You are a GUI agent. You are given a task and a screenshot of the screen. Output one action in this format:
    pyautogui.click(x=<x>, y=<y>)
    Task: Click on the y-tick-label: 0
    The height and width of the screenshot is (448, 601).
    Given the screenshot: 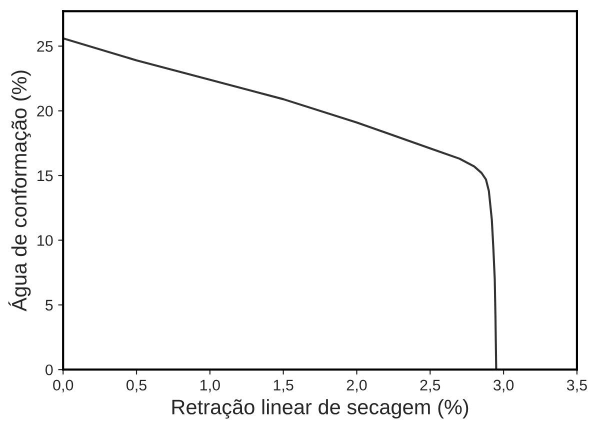 What is the action you would take?
    pyautogui.click(x=49, y=370)
    